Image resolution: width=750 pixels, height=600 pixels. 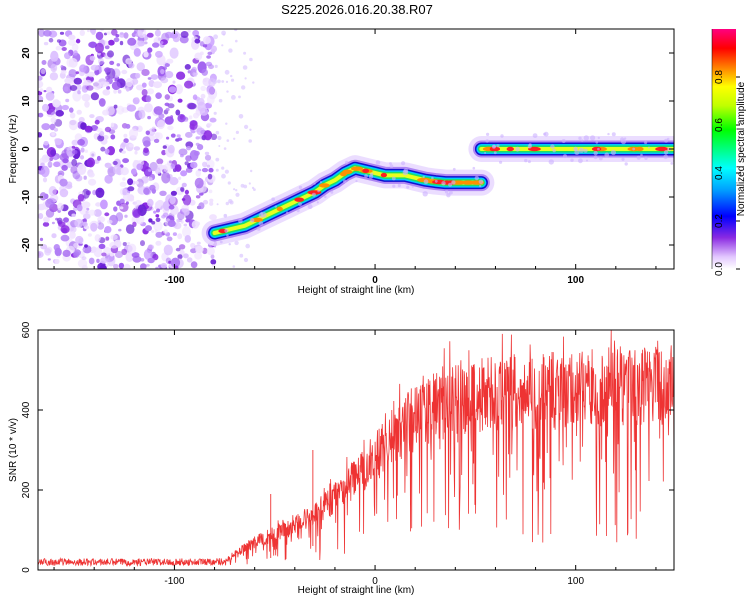 What do you see at coordinates (13, 149) in the screenshot?
I see `spectrogram-y-axis-title: Frequency (Hz)` at bounding box center [13, 149].